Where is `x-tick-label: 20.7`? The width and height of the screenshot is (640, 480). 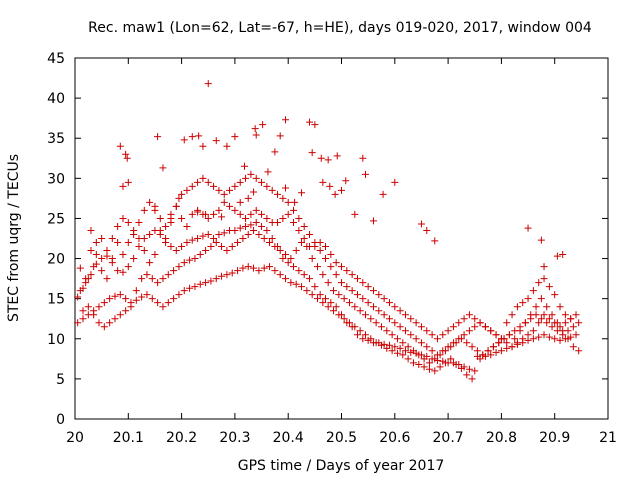 x-tick-label: 20.7 is located at coordinates (448, 438).